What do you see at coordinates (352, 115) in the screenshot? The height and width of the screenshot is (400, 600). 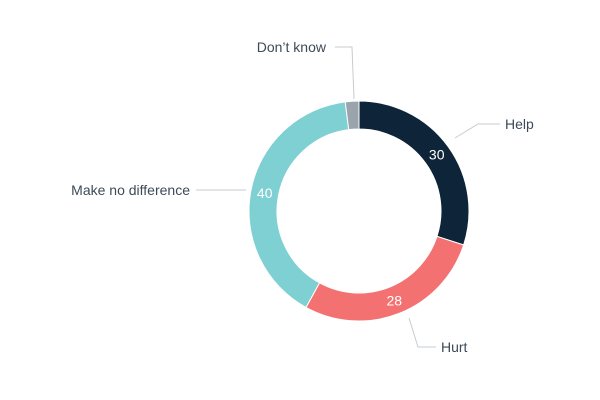 I see `slice-don-t-know` at bounding box center [352, 115].